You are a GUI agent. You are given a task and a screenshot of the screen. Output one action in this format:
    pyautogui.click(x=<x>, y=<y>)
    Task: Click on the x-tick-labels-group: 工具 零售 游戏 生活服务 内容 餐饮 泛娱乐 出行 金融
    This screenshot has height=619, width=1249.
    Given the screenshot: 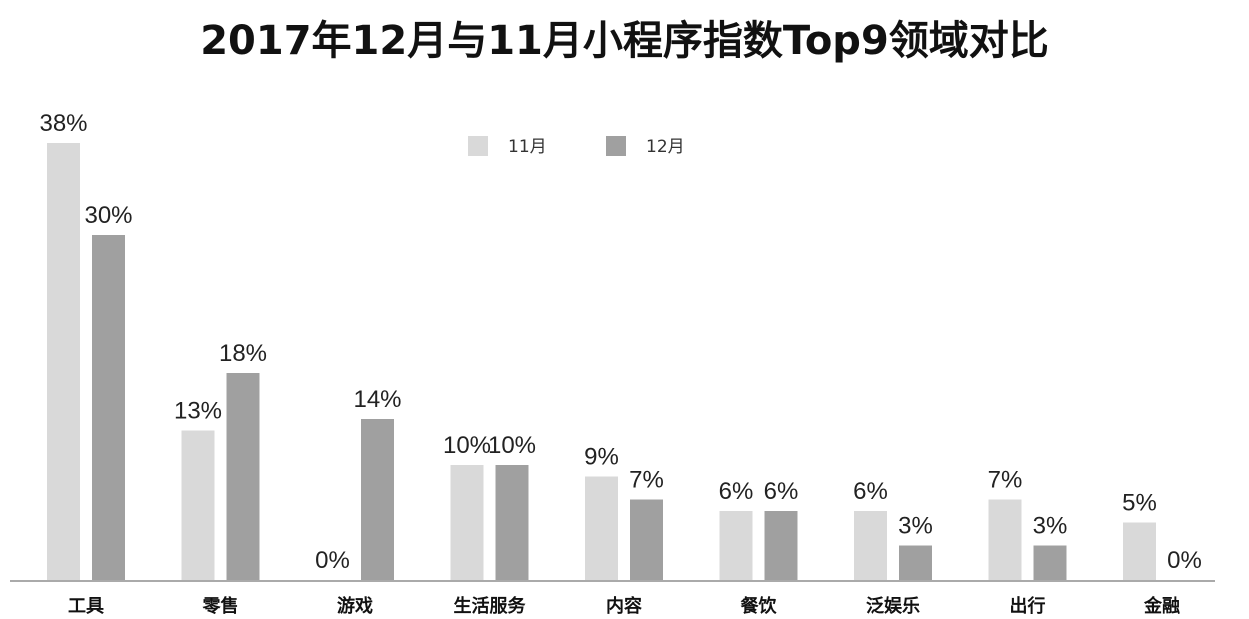 What is the action you would take?
    pyautogui.click(x=624, y=606)
    